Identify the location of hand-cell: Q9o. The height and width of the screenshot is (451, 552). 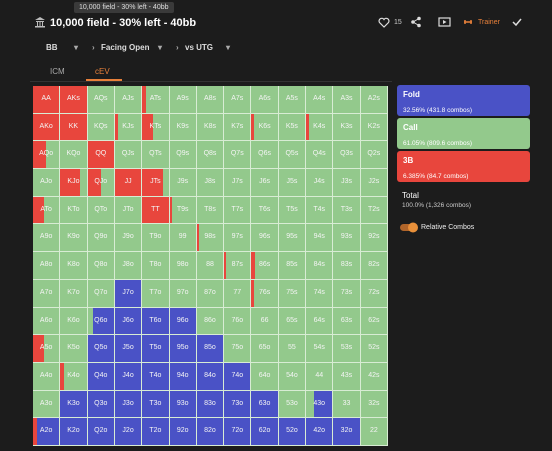
(101, 238).